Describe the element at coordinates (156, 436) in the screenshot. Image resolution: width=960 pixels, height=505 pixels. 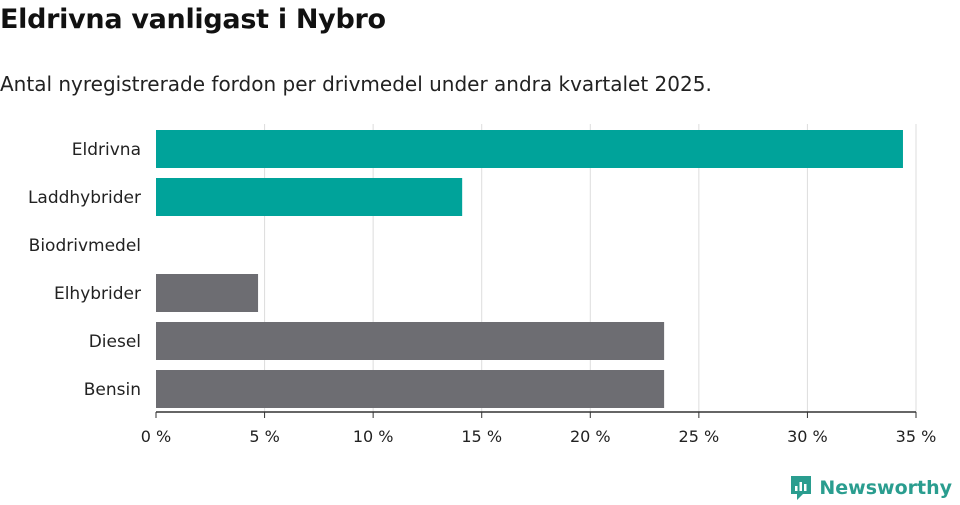
I see `x-tick-label: 0 %` at that location.